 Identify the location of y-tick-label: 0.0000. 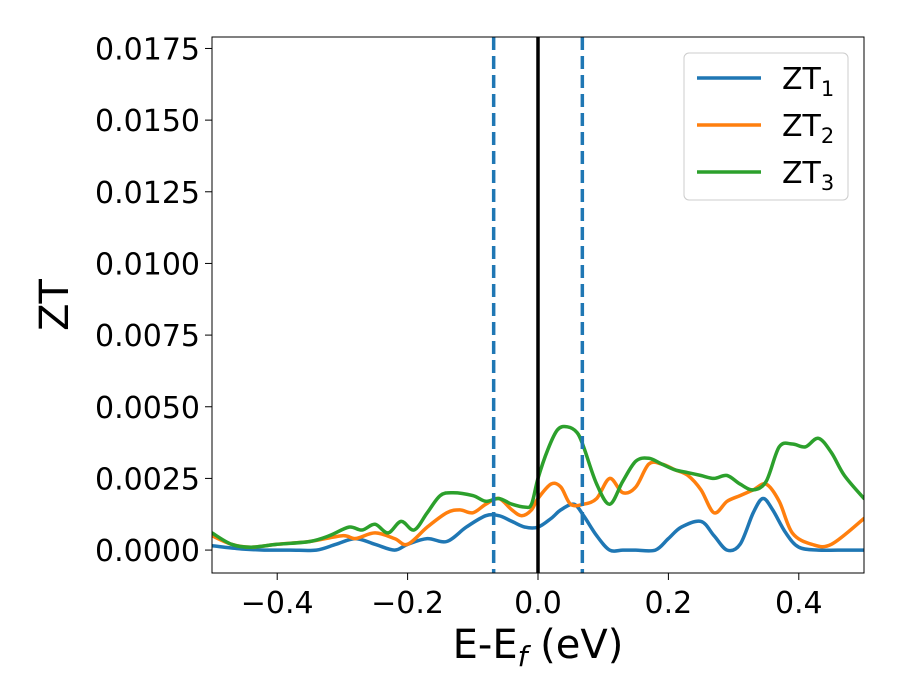
(147, 551).